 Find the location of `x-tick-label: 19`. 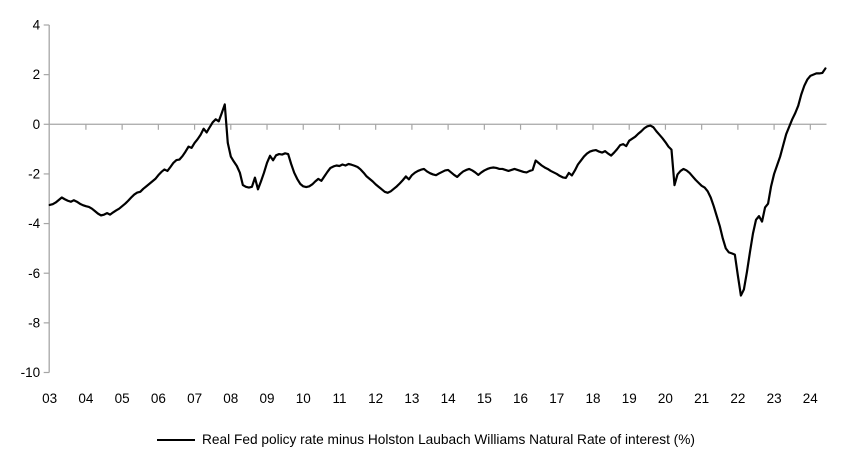

x-tick-label: 19 is located at coordinates (629, 398).